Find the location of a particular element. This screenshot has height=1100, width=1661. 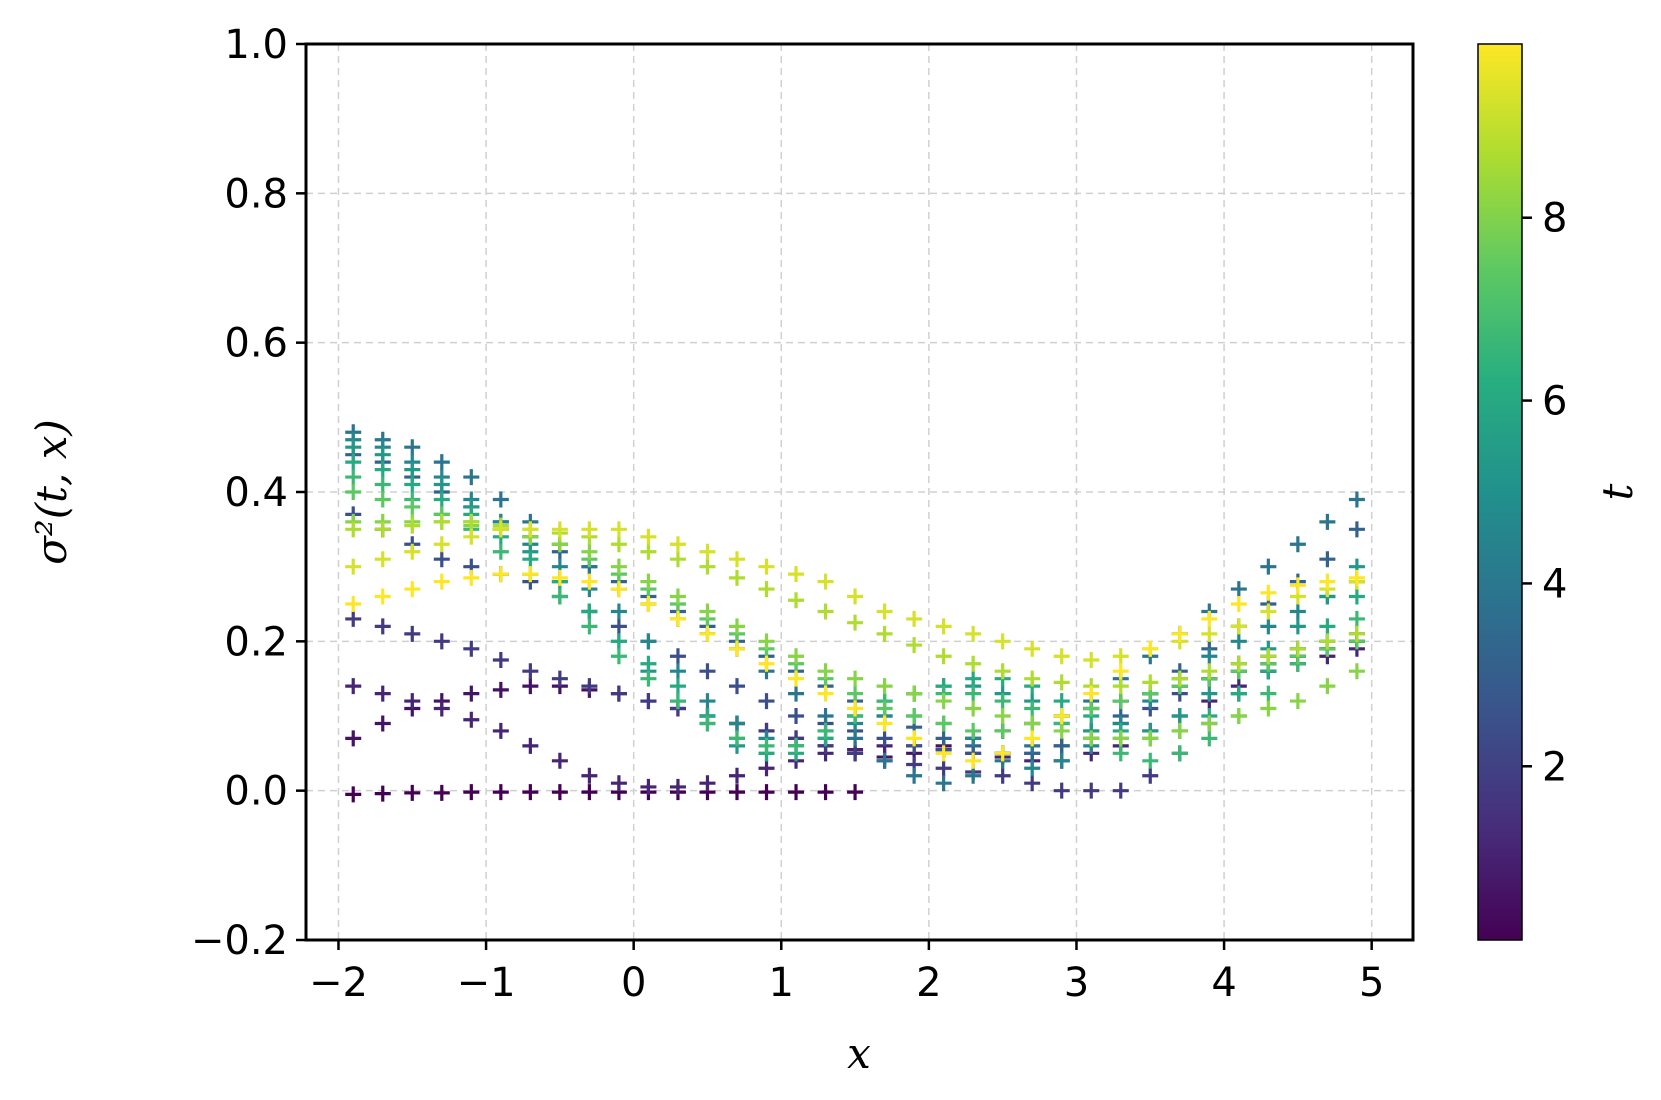

x-tick-label: 5 is located at coordinates (1371, 983).